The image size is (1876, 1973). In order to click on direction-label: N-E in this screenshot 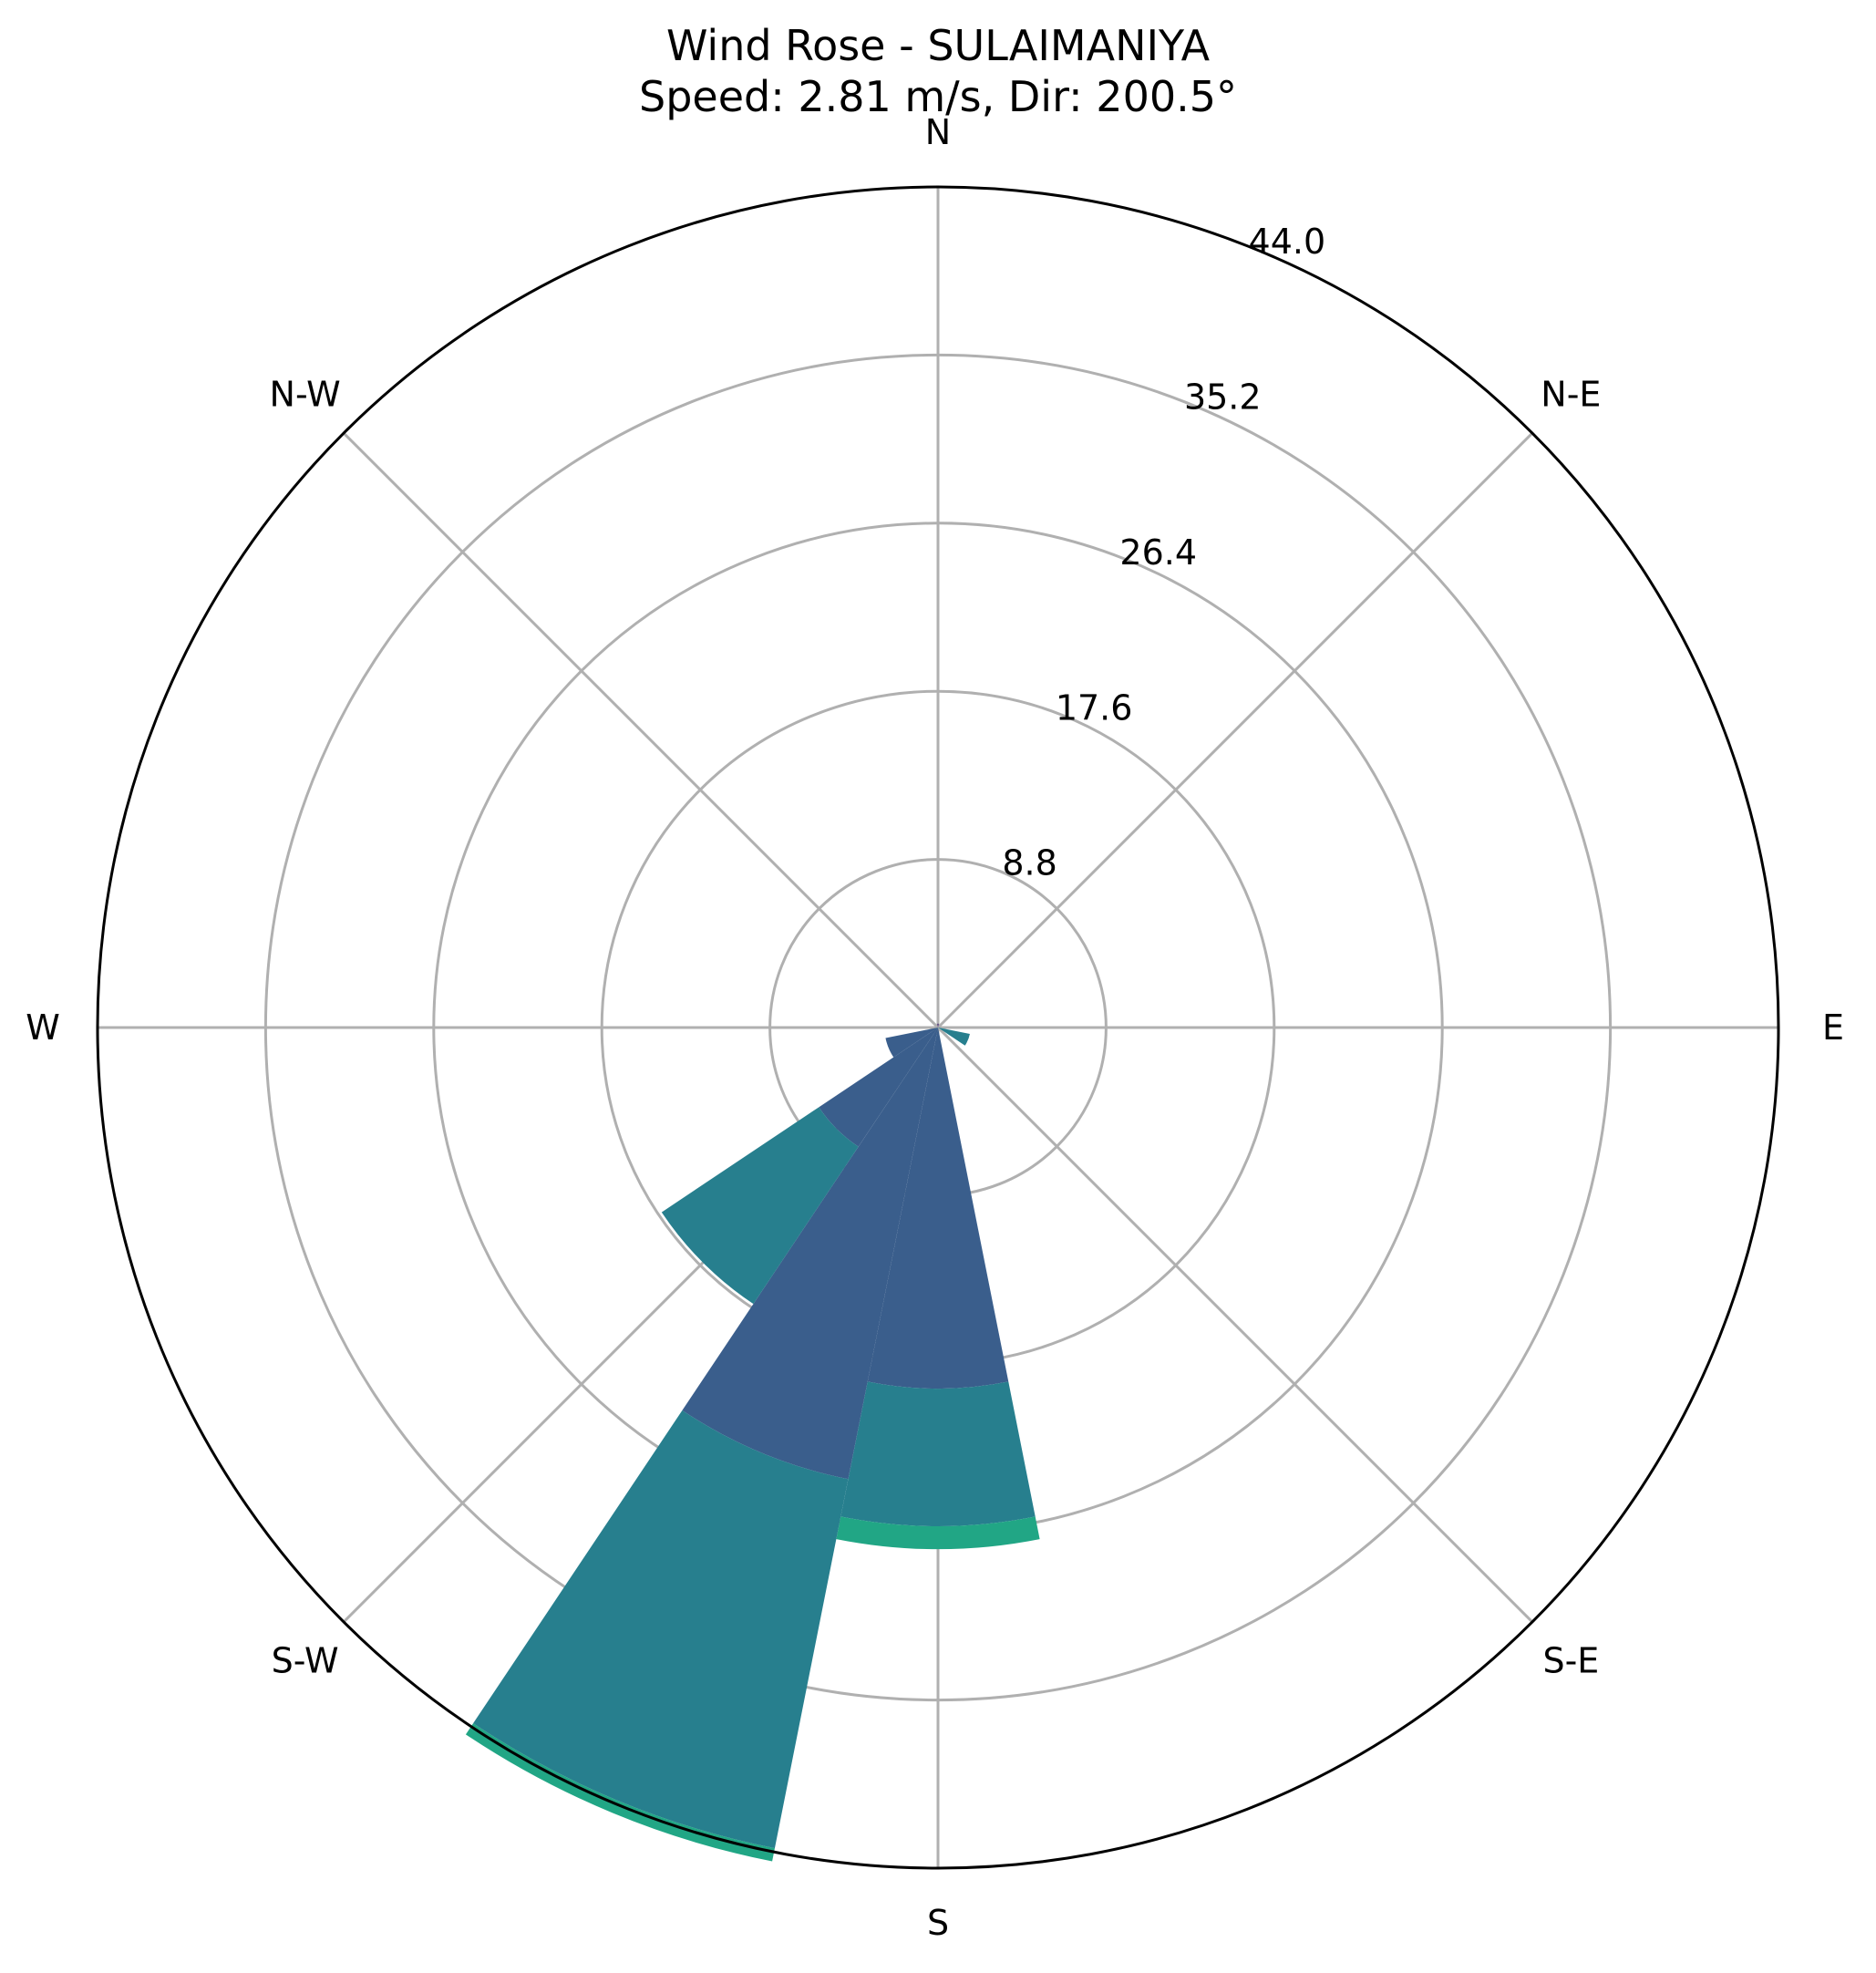, I will do `click(1571, 395)`.